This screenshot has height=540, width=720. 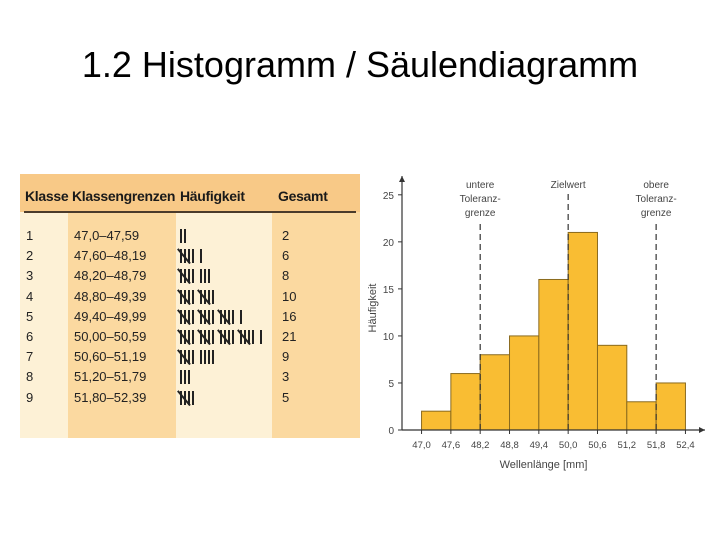 What do you see at coordinates (685, 445) in the screenshot?
I see `x-tick-label: 52,4` at bounding box center [685, 445].